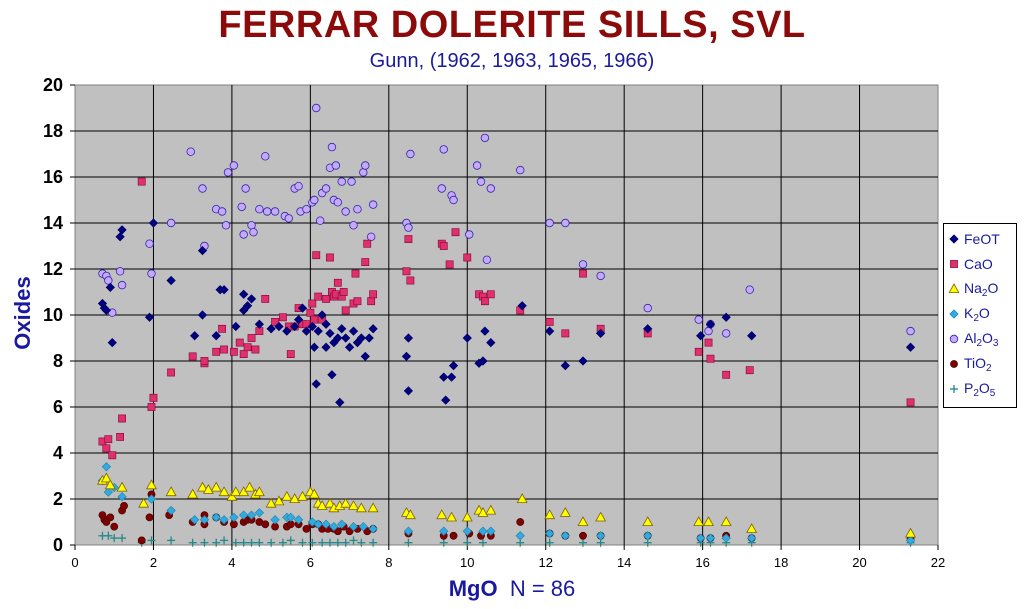  I want to click on legend-item-p2o5: P2O5, so click(971, 389).